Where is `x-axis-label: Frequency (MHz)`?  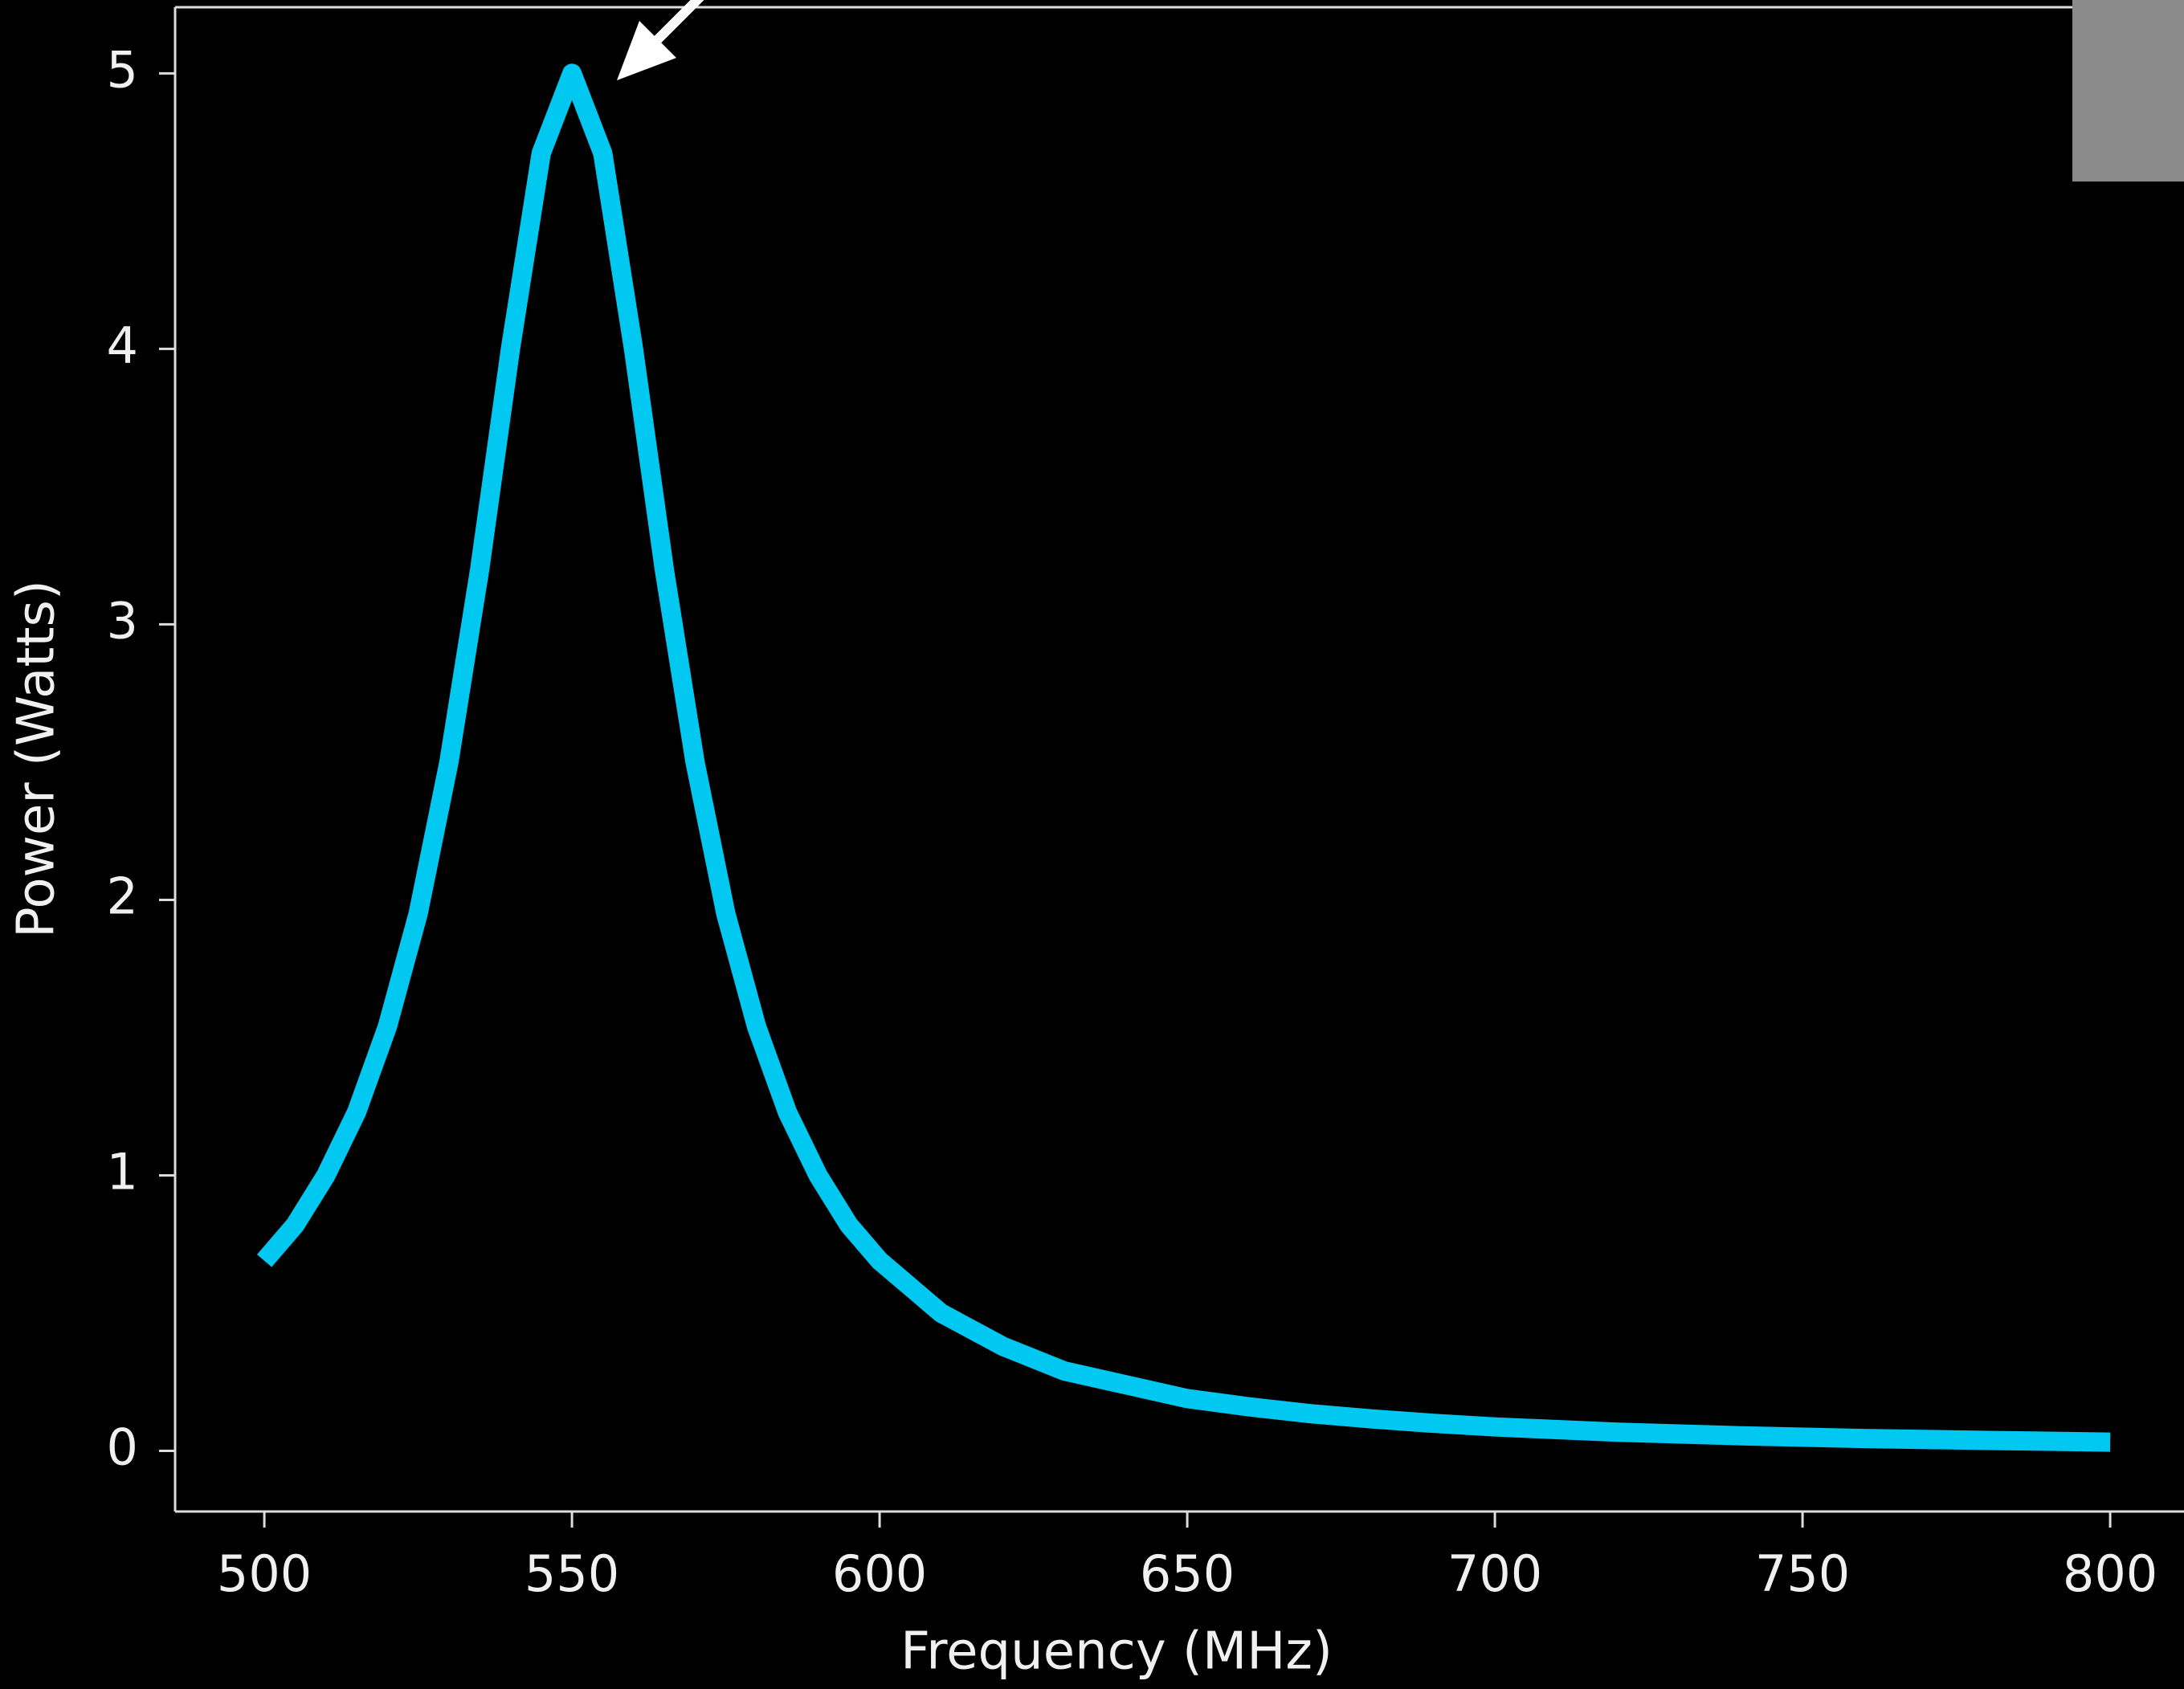 x-axis-label: Frequency (MHz) is located at coordinates (1116, 1652).